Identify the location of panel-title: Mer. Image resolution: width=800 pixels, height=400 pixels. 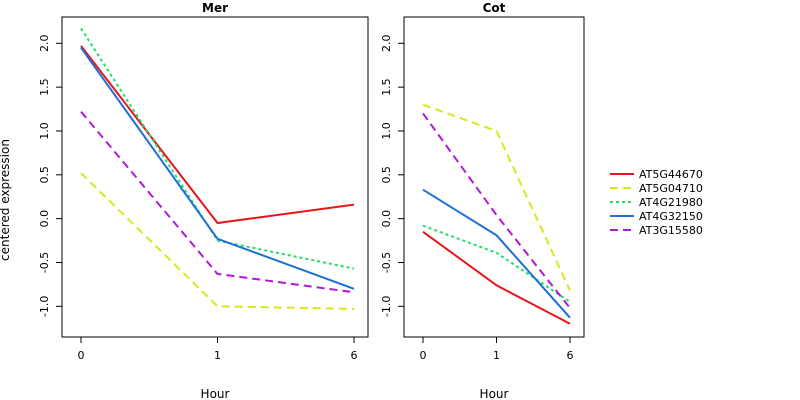
(215, 8).